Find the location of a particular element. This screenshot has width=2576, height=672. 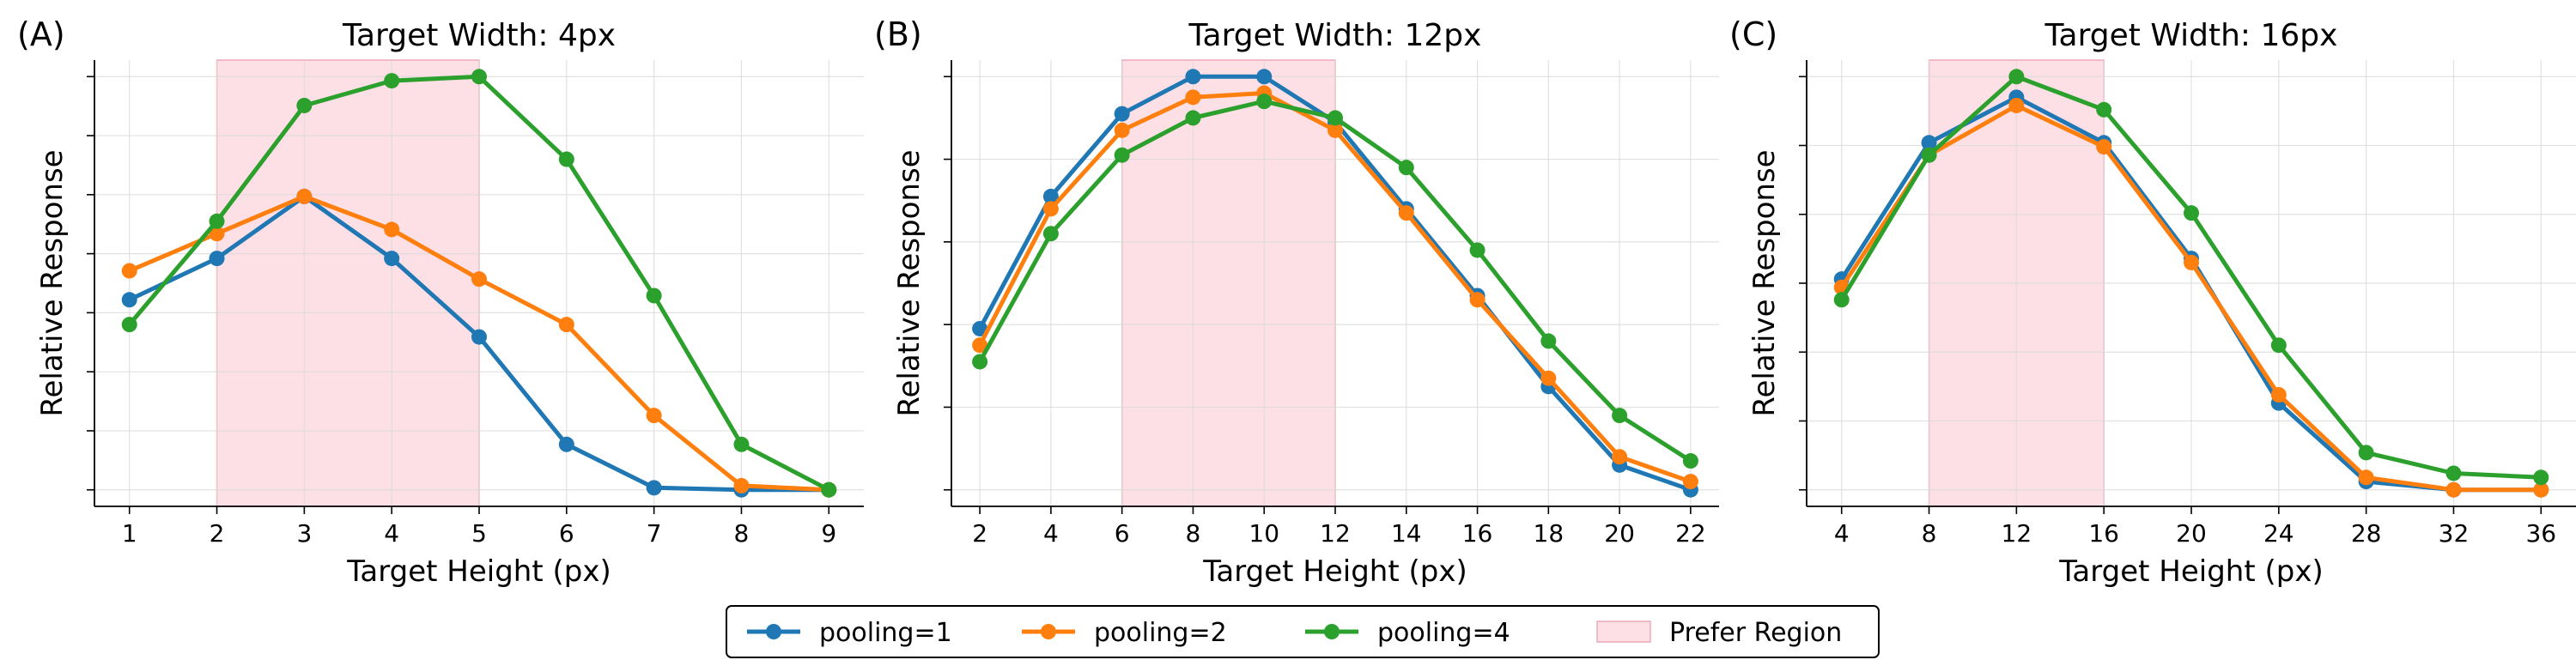

x-tick-label: 24 is located at coordinates (2279, 533).